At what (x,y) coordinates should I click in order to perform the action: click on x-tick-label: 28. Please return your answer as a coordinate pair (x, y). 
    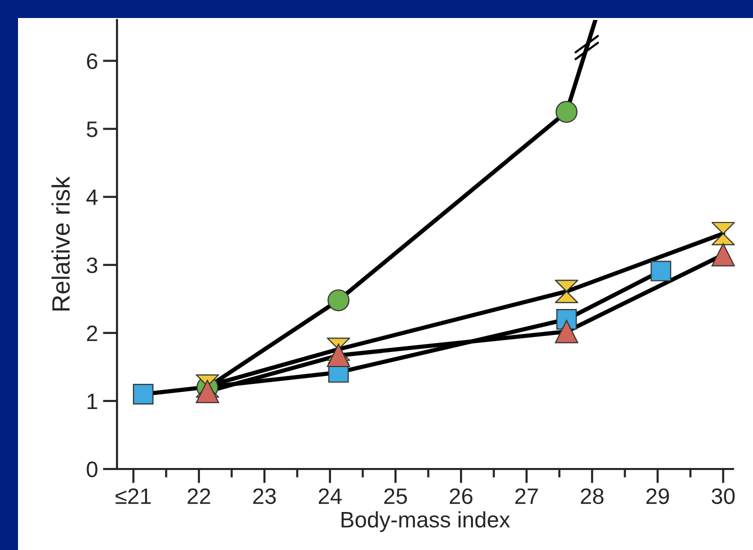
    Looking at the image, I should click on (592, 496).